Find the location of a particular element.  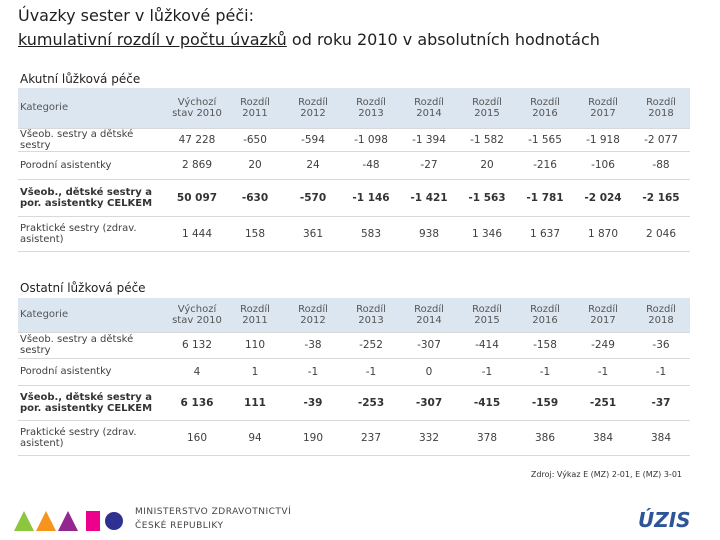

row-label: Všeob. sestry a dětské sestry is located at coordinates (93, 345).